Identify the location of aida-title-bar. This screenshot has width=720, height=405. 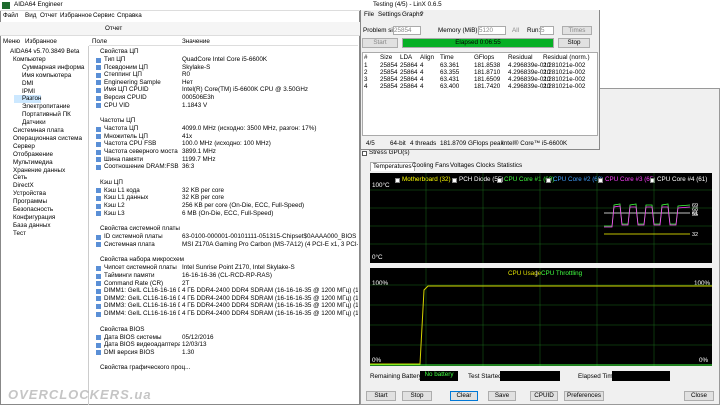
(180, 5).